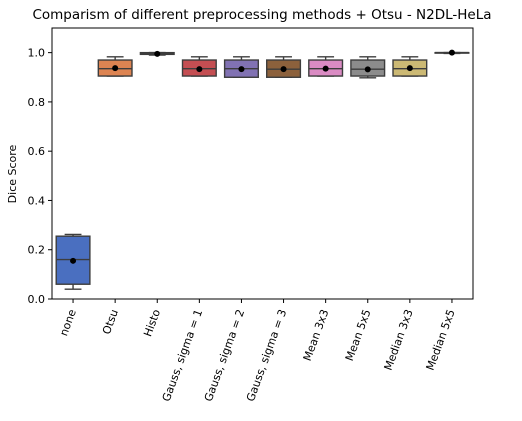  What do you see at coordinates (182, 356) in the screenshot?
I see `x-tick-label: Gauss, sigma = 1` at bounding box center [182, 356].